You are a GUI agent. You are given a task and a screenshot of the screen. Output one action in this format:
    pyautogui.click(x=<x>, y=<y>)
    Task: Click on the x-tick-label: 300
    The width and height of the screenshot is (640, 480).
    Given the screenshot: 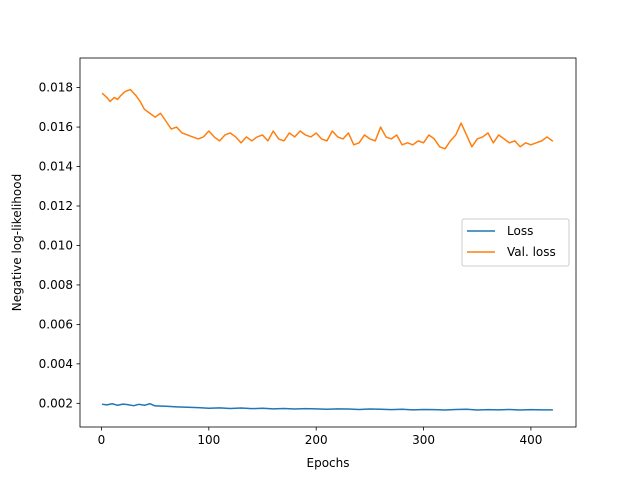 What is the action you would take?
    pyautogui.click(x=423, y=440)
    